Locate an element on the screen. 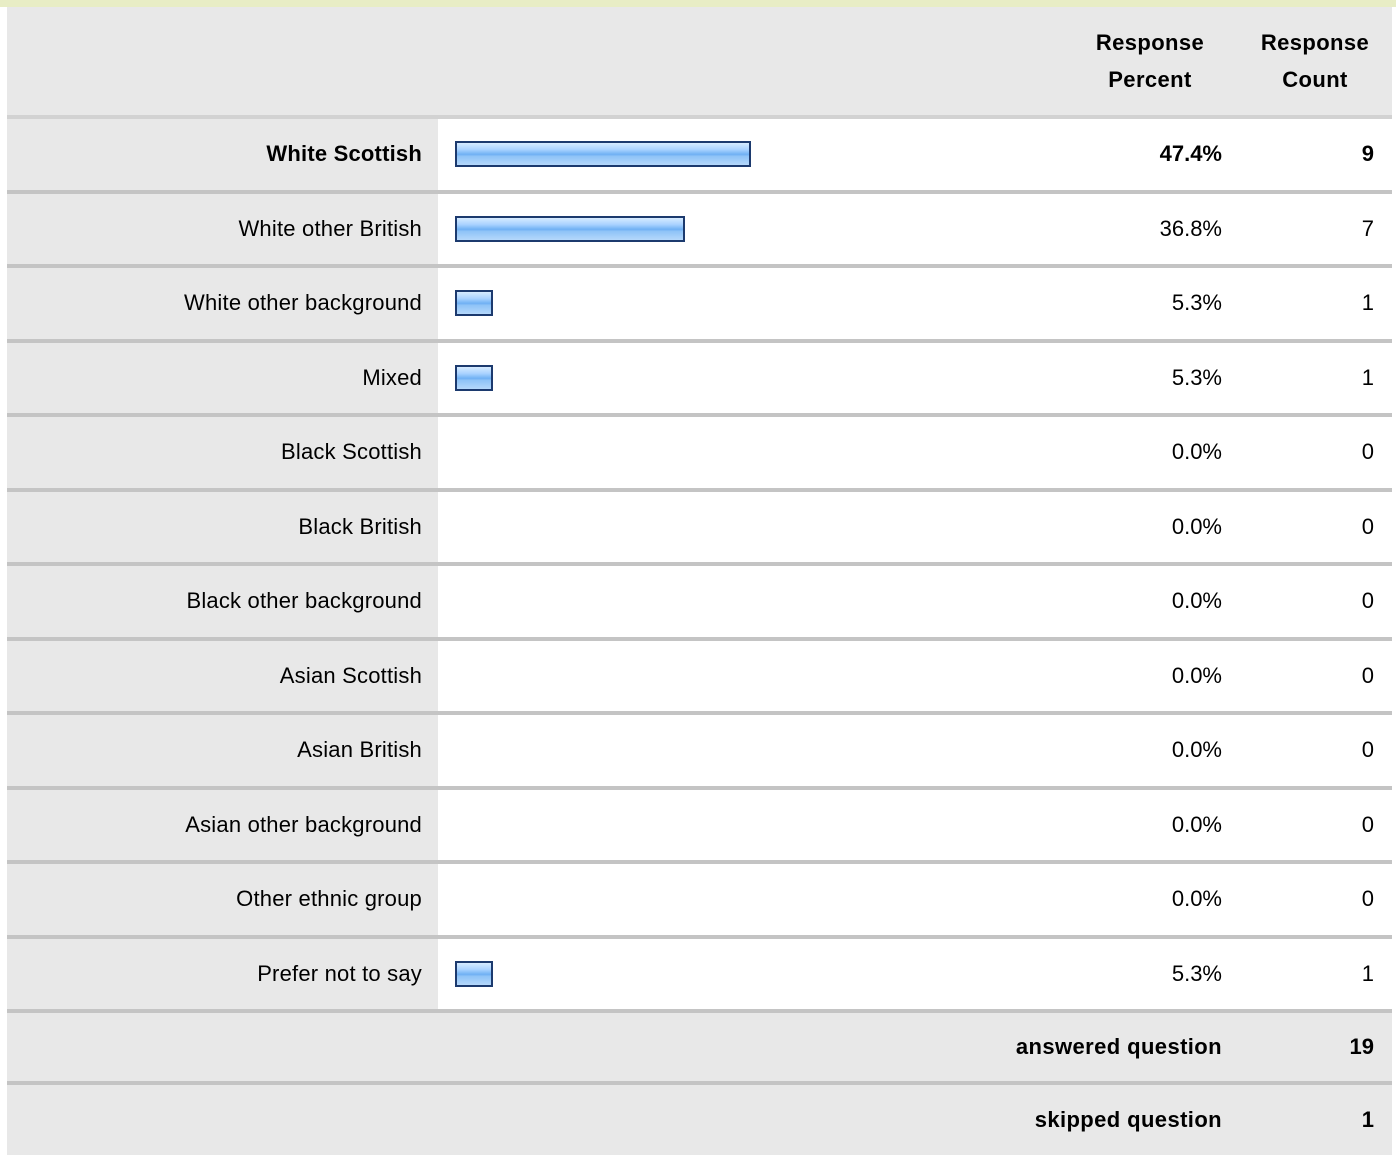 The image size is (1396, 1155). table-row: Asian other background 0.0% 0 is located at coordinates (699, 823).